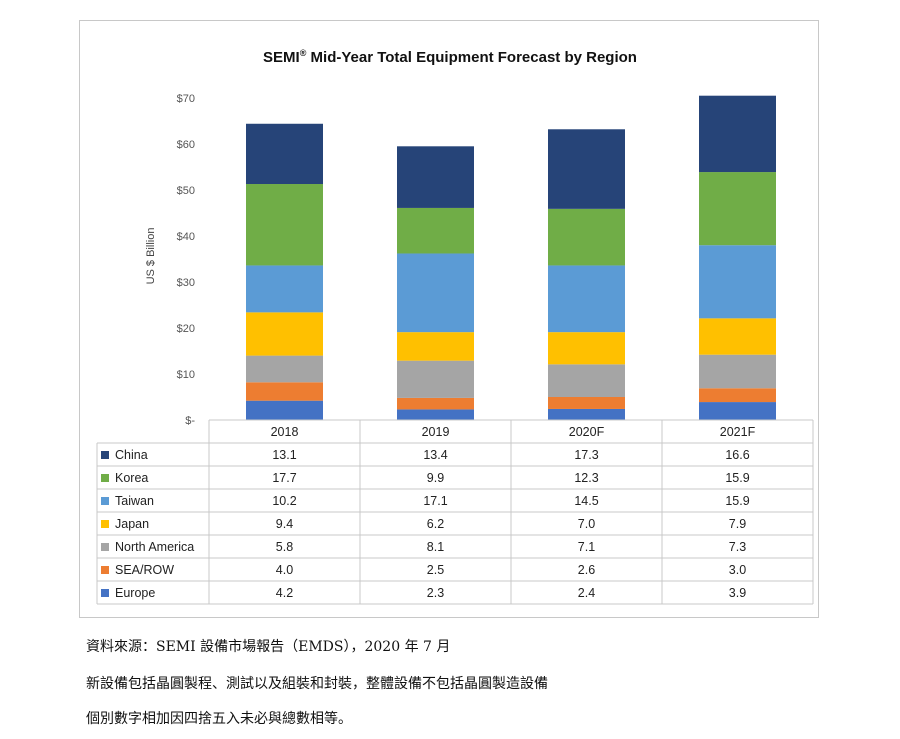 This screenshot has height=739, width=900. I want to click on table-header-2018: 2018, so click(285, 432).